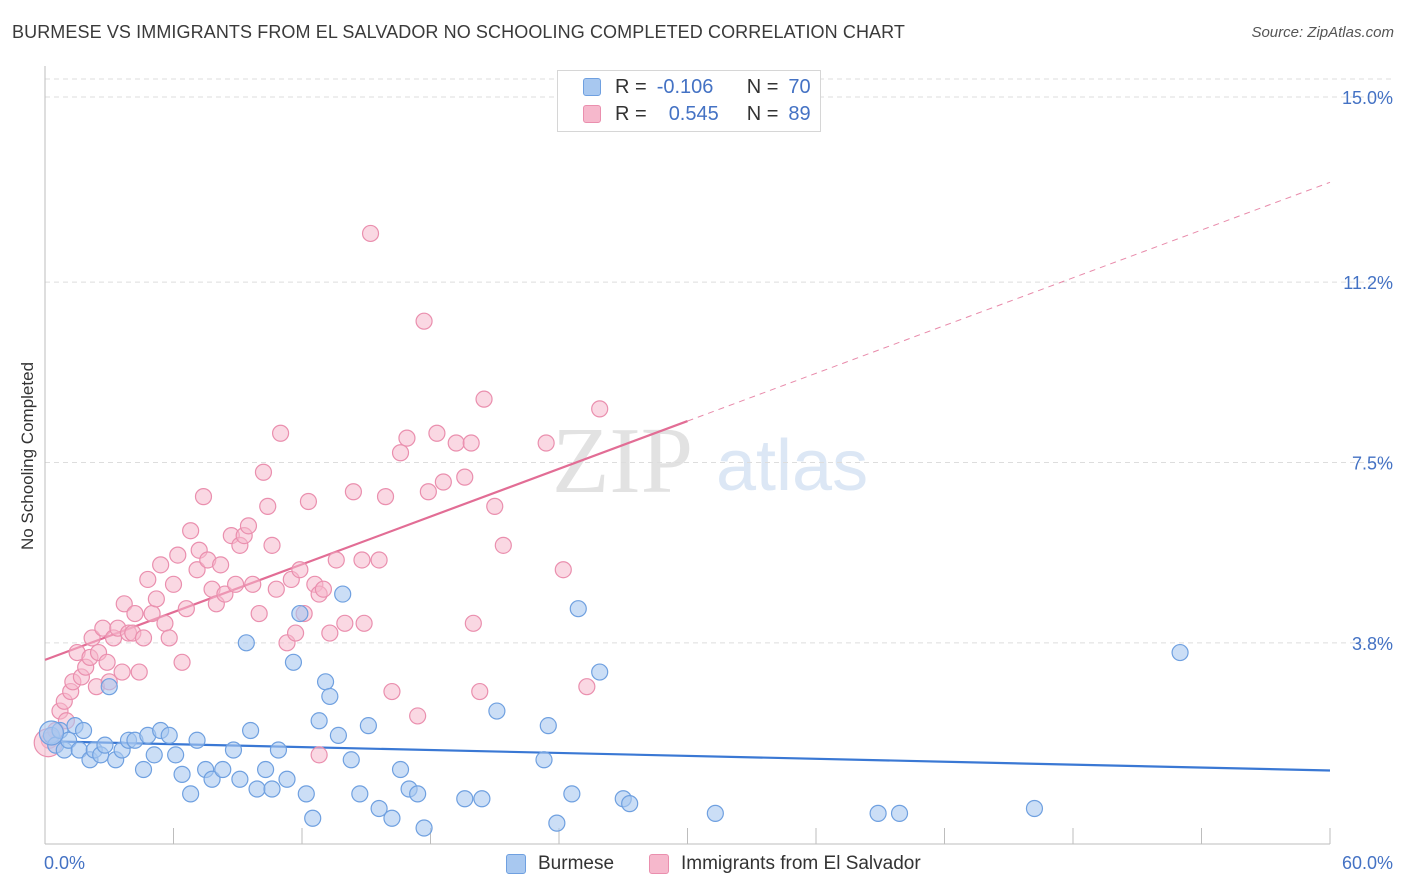 The height and width of the screenshot is (892, 1406). I want to click on series-name-el-salvador: Immigrants from El Salvador, so click(801, 863).